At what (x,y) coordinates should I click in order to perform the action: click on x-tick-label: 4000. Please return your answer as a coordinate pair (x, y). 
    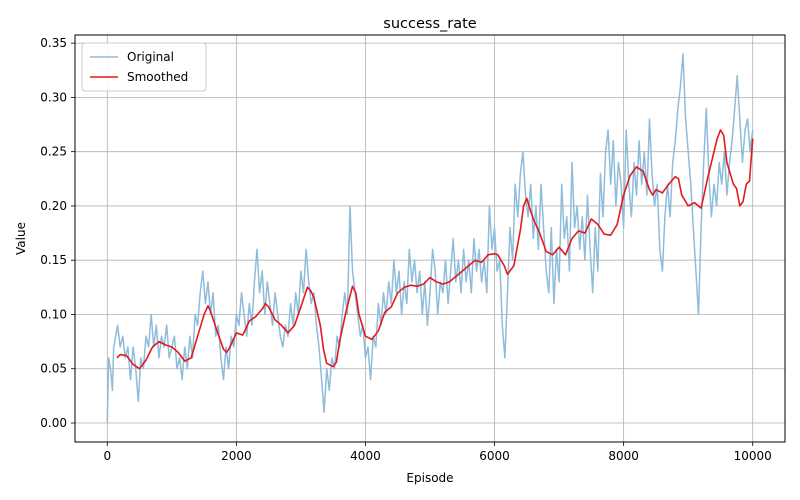
    Looking at the image, I should click on (365, 456).